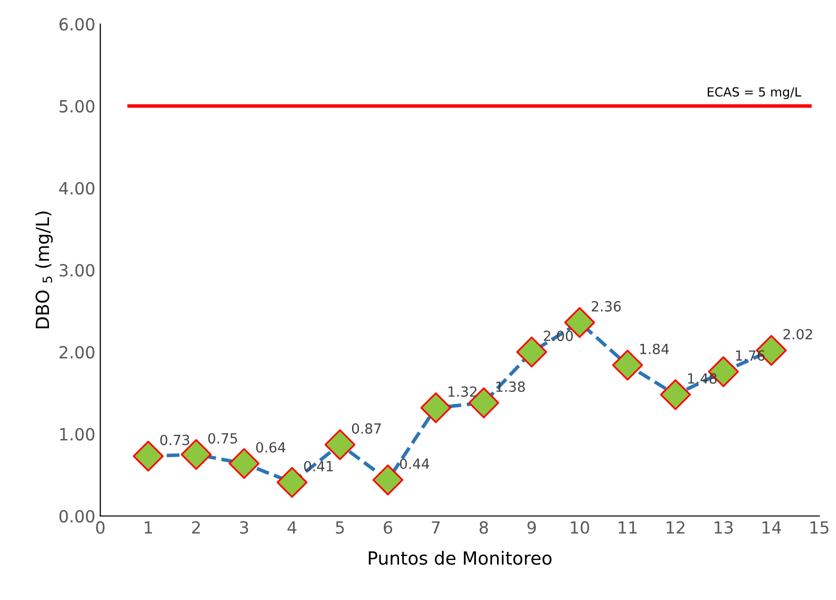 The height and width of the screenshot is (600, 836). What do you see at coordinates (76, 516) in the screenshot?
I see `y-tick-label: 0.00` at bounding box center [76, 516].